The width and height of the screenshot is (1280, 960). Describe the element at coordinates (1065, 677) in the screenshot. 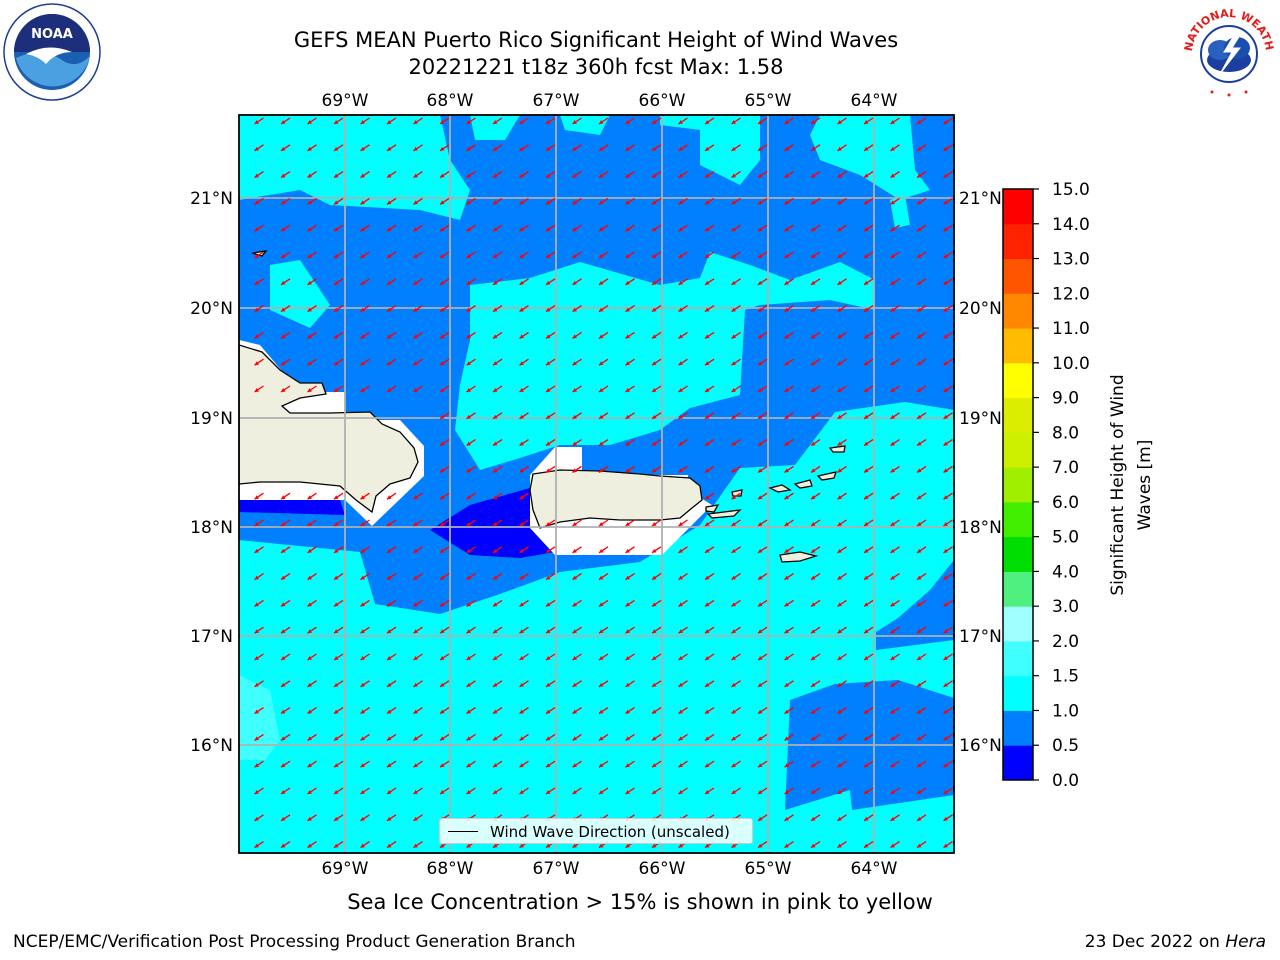

I see `colorbar-tick-label: 1.5` at that location.